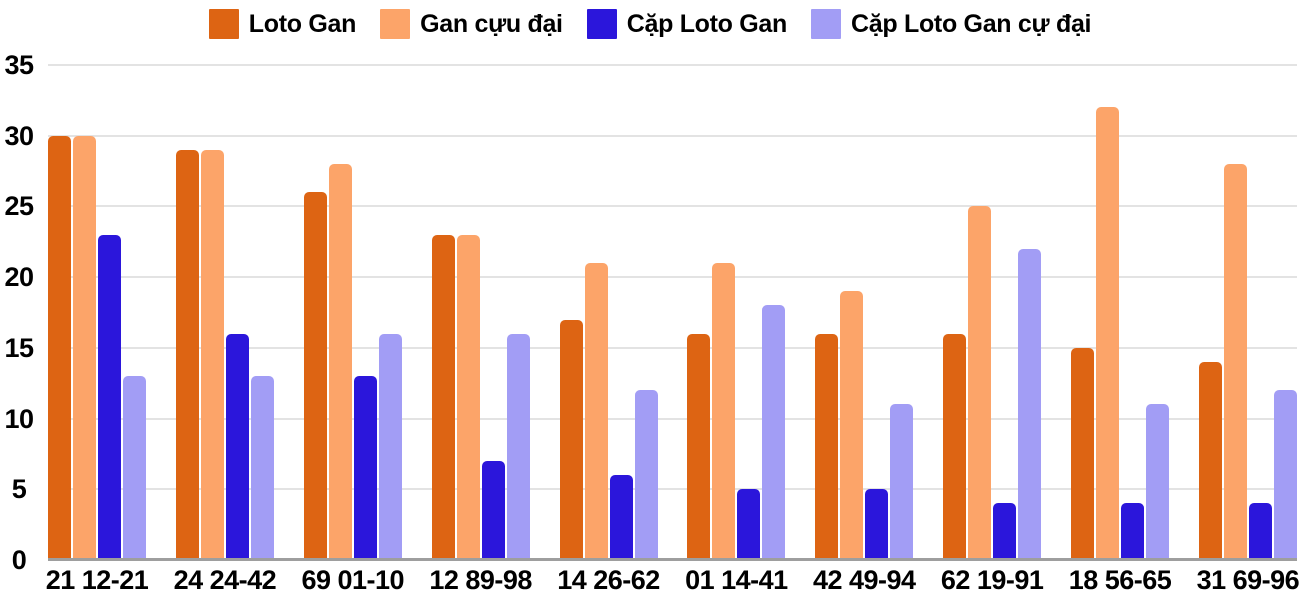  Describe the element at coordinates (134, 468) in the screenshot. I see `bar-cặp-loto-gan-cự-đại-21-12-21` at that location.